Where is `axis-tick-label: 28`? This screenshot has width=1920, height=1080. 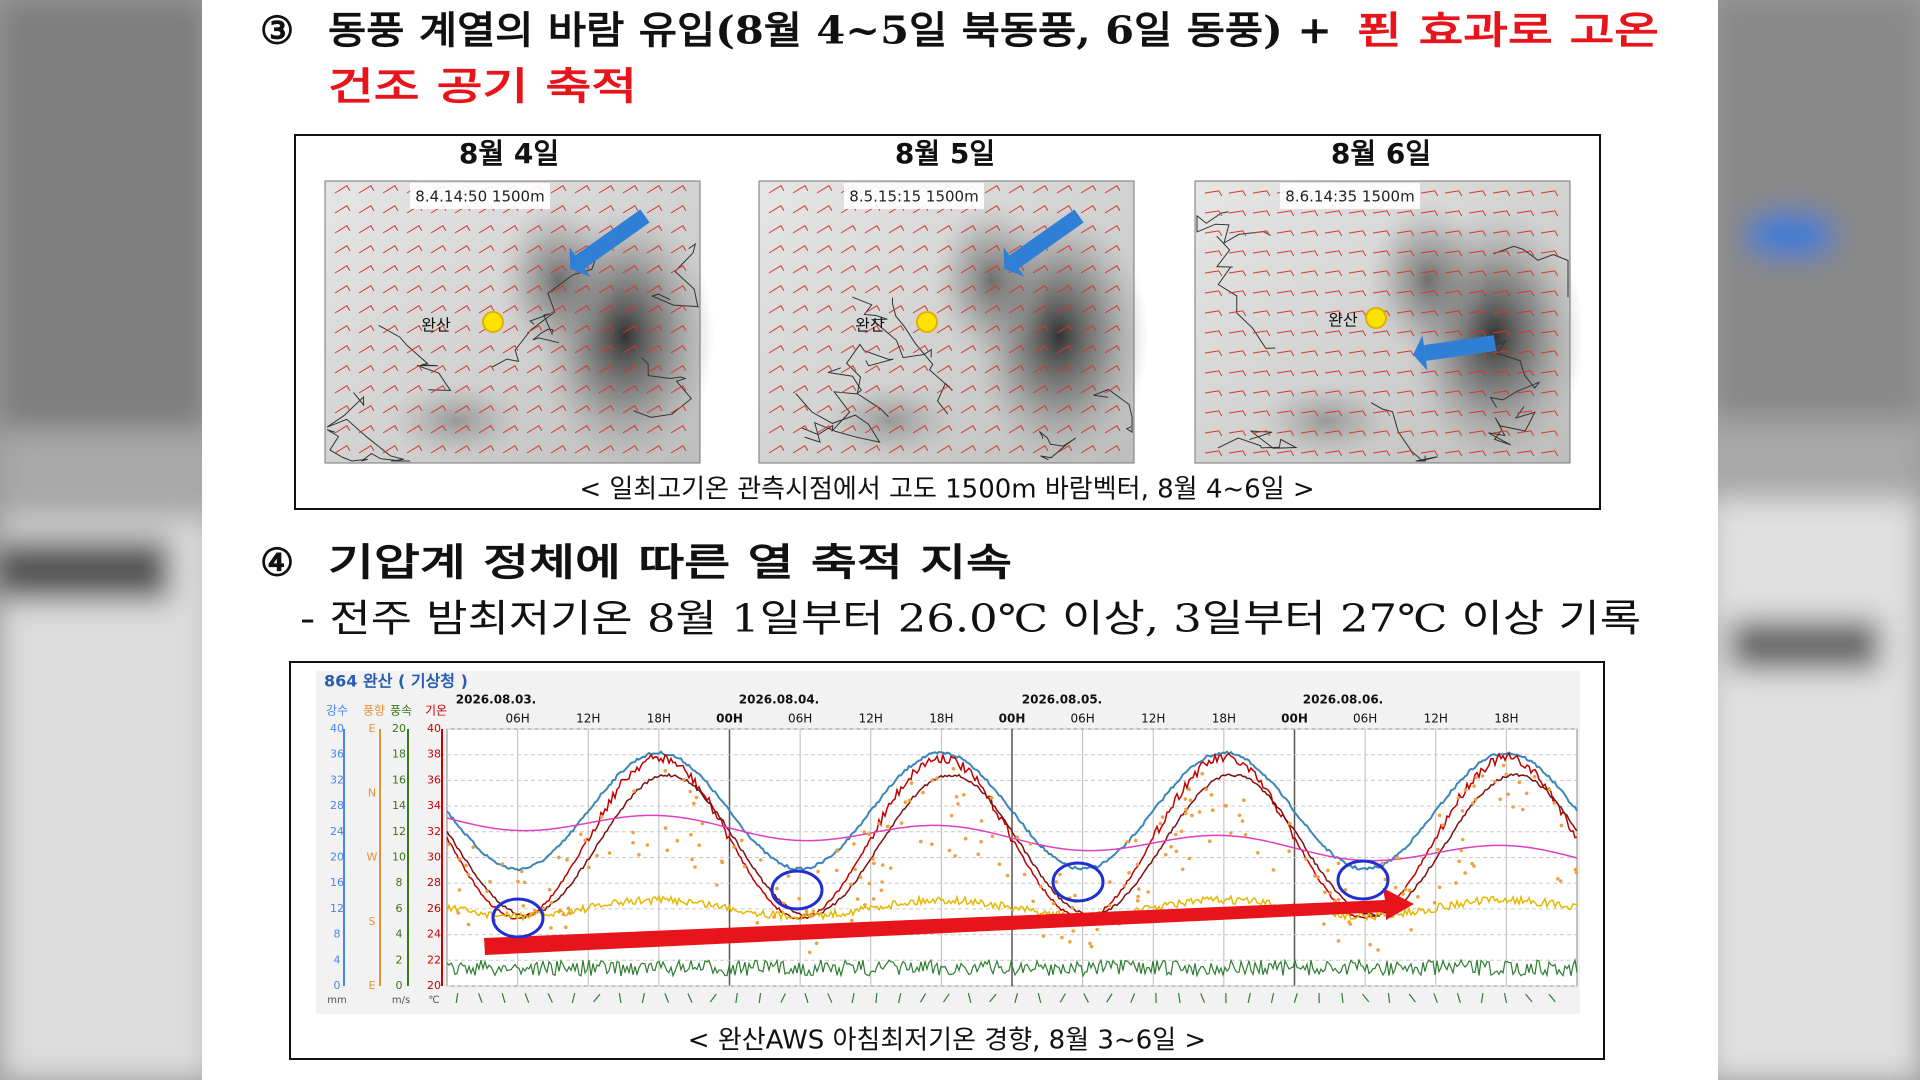
axis-tick-label: 28 is located at coordinates (337, 805).